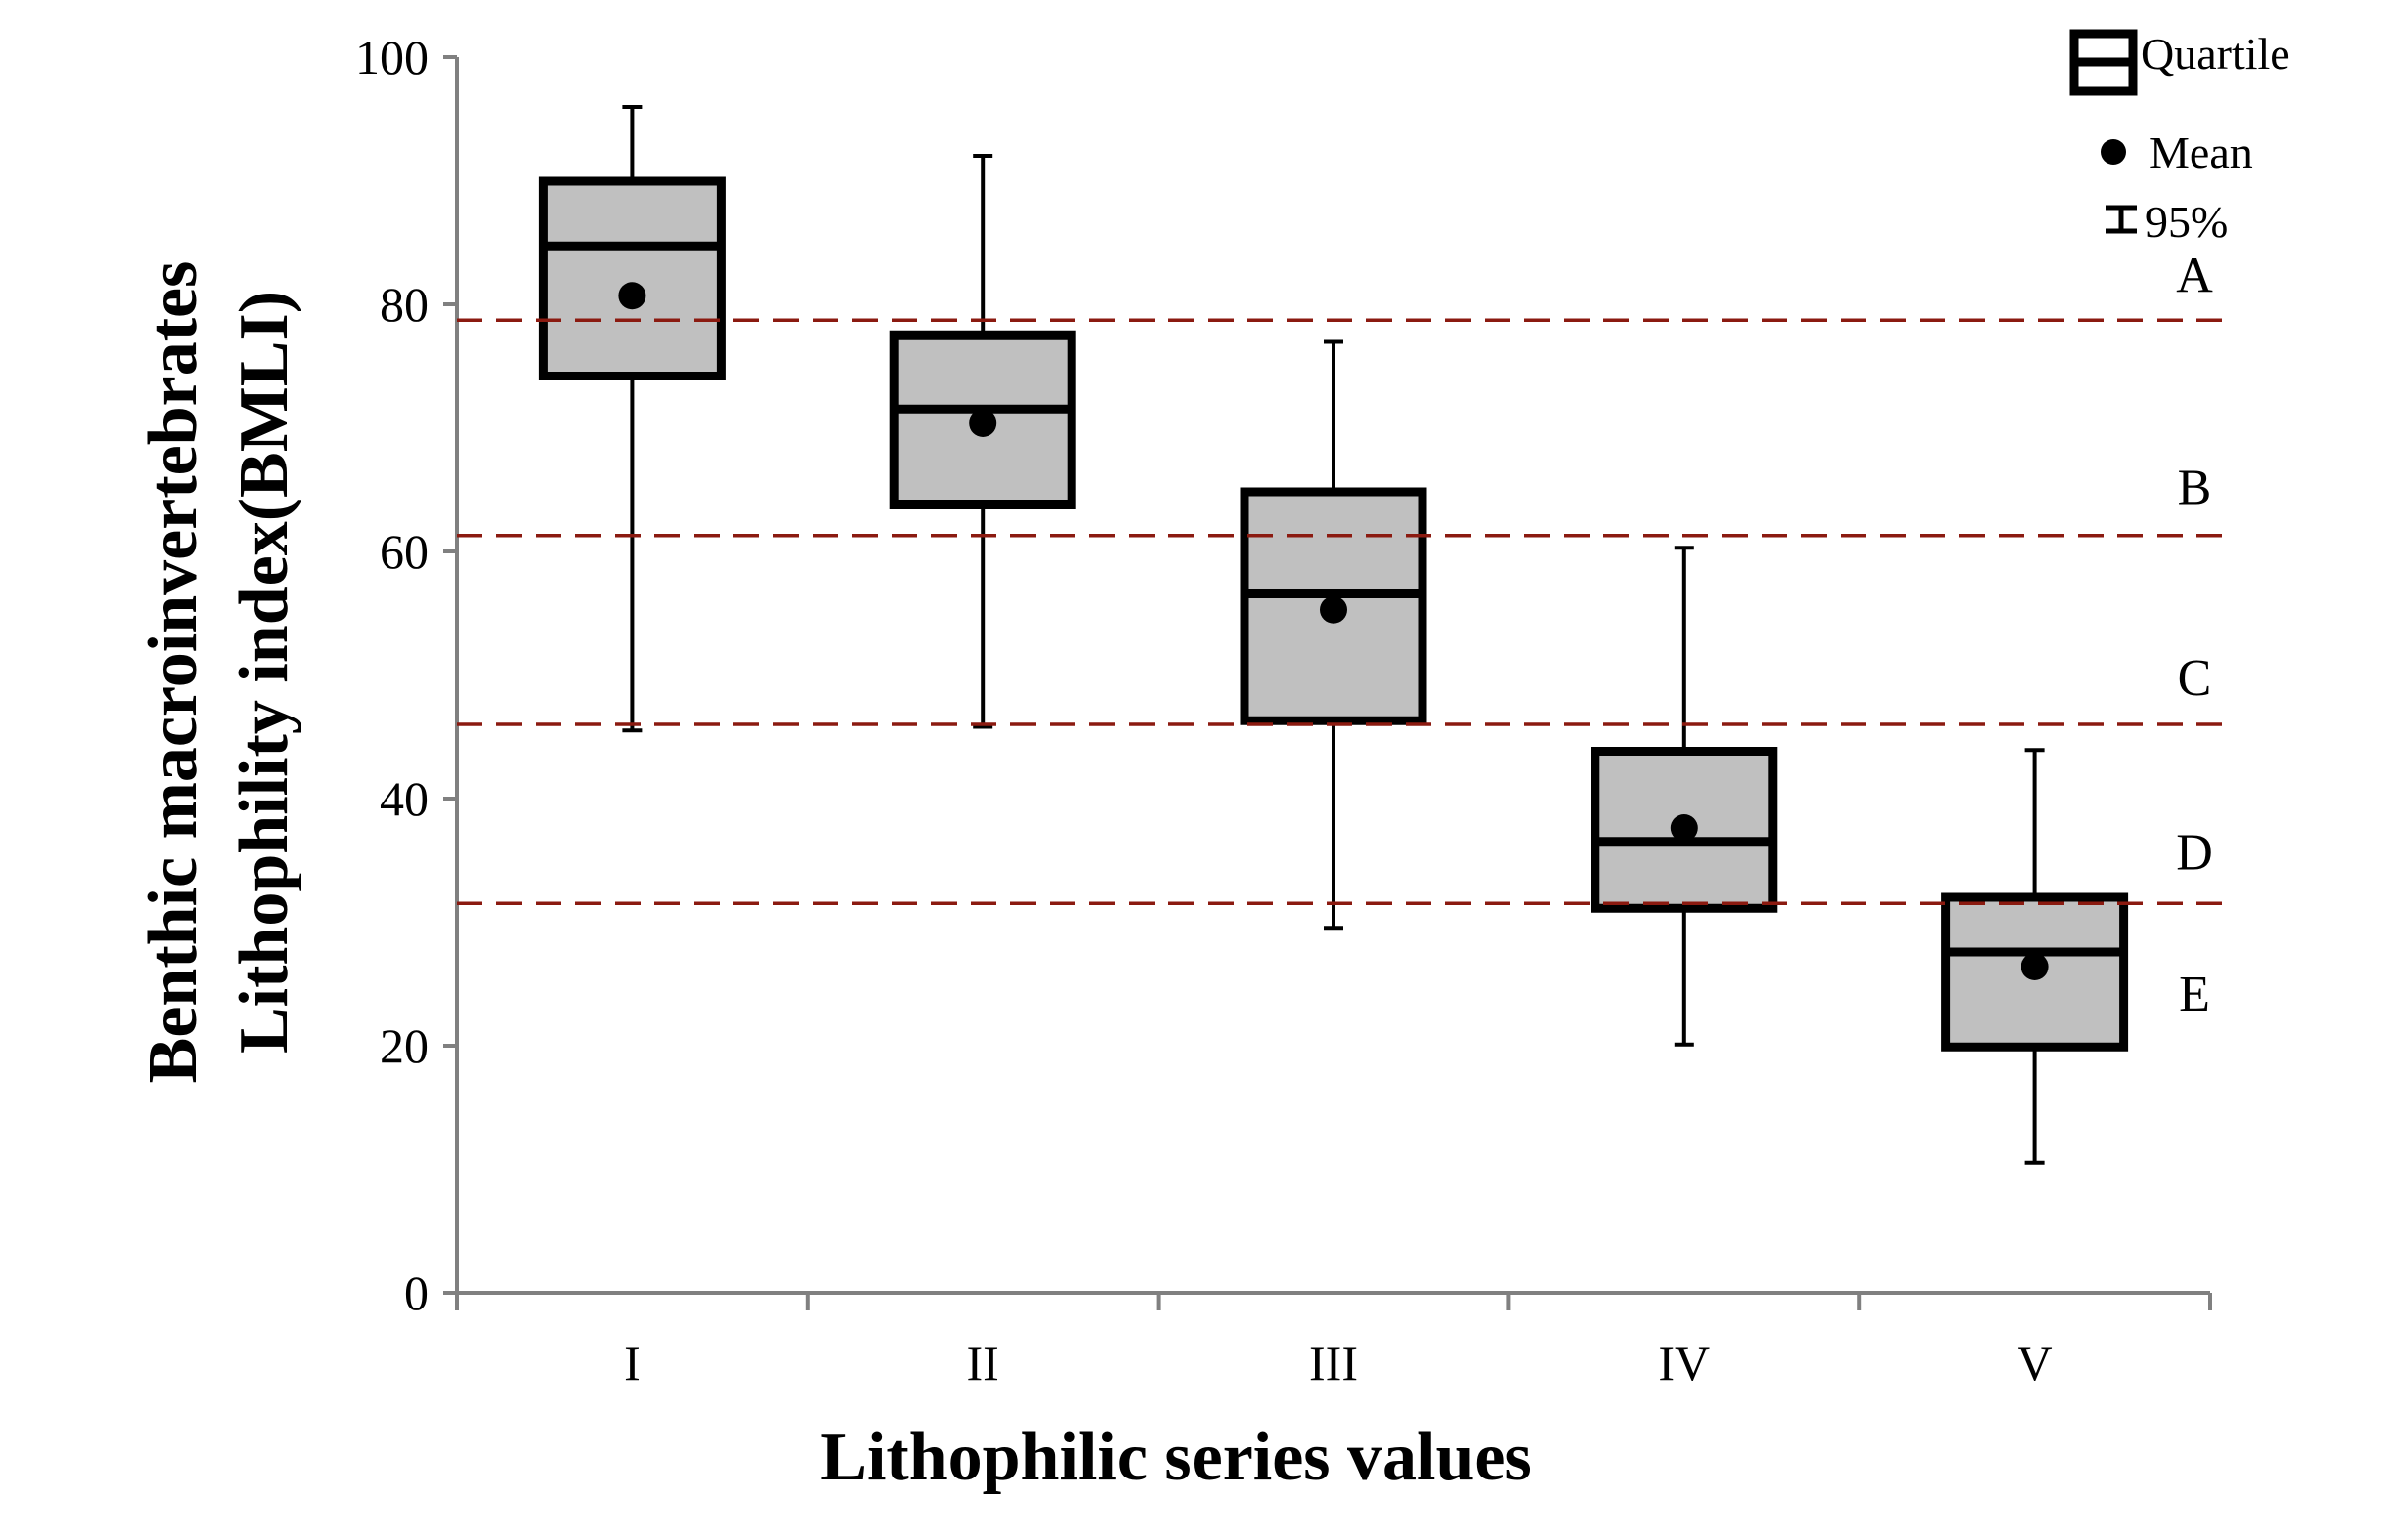 The height and width of the screenshot is (1519, 2408). Describe the element at coordinates (417, 1292) in the screenshot. I see `y-tick-label: 0` at that location.